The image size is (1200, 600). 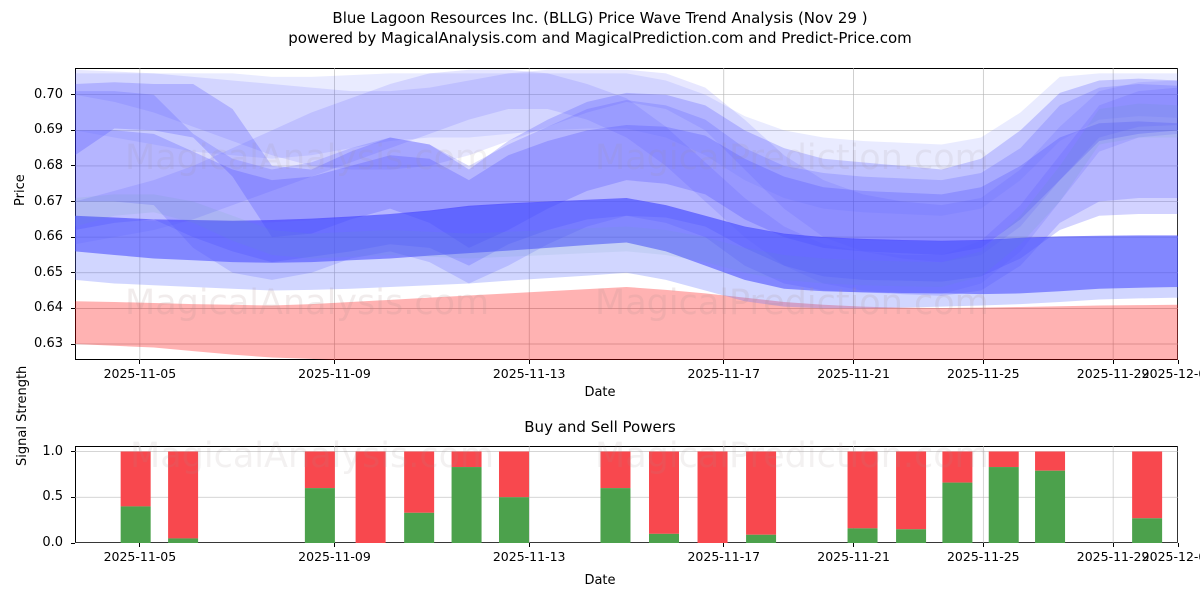 I want to click on buy-sell-bars, so click(x=626, y=494).